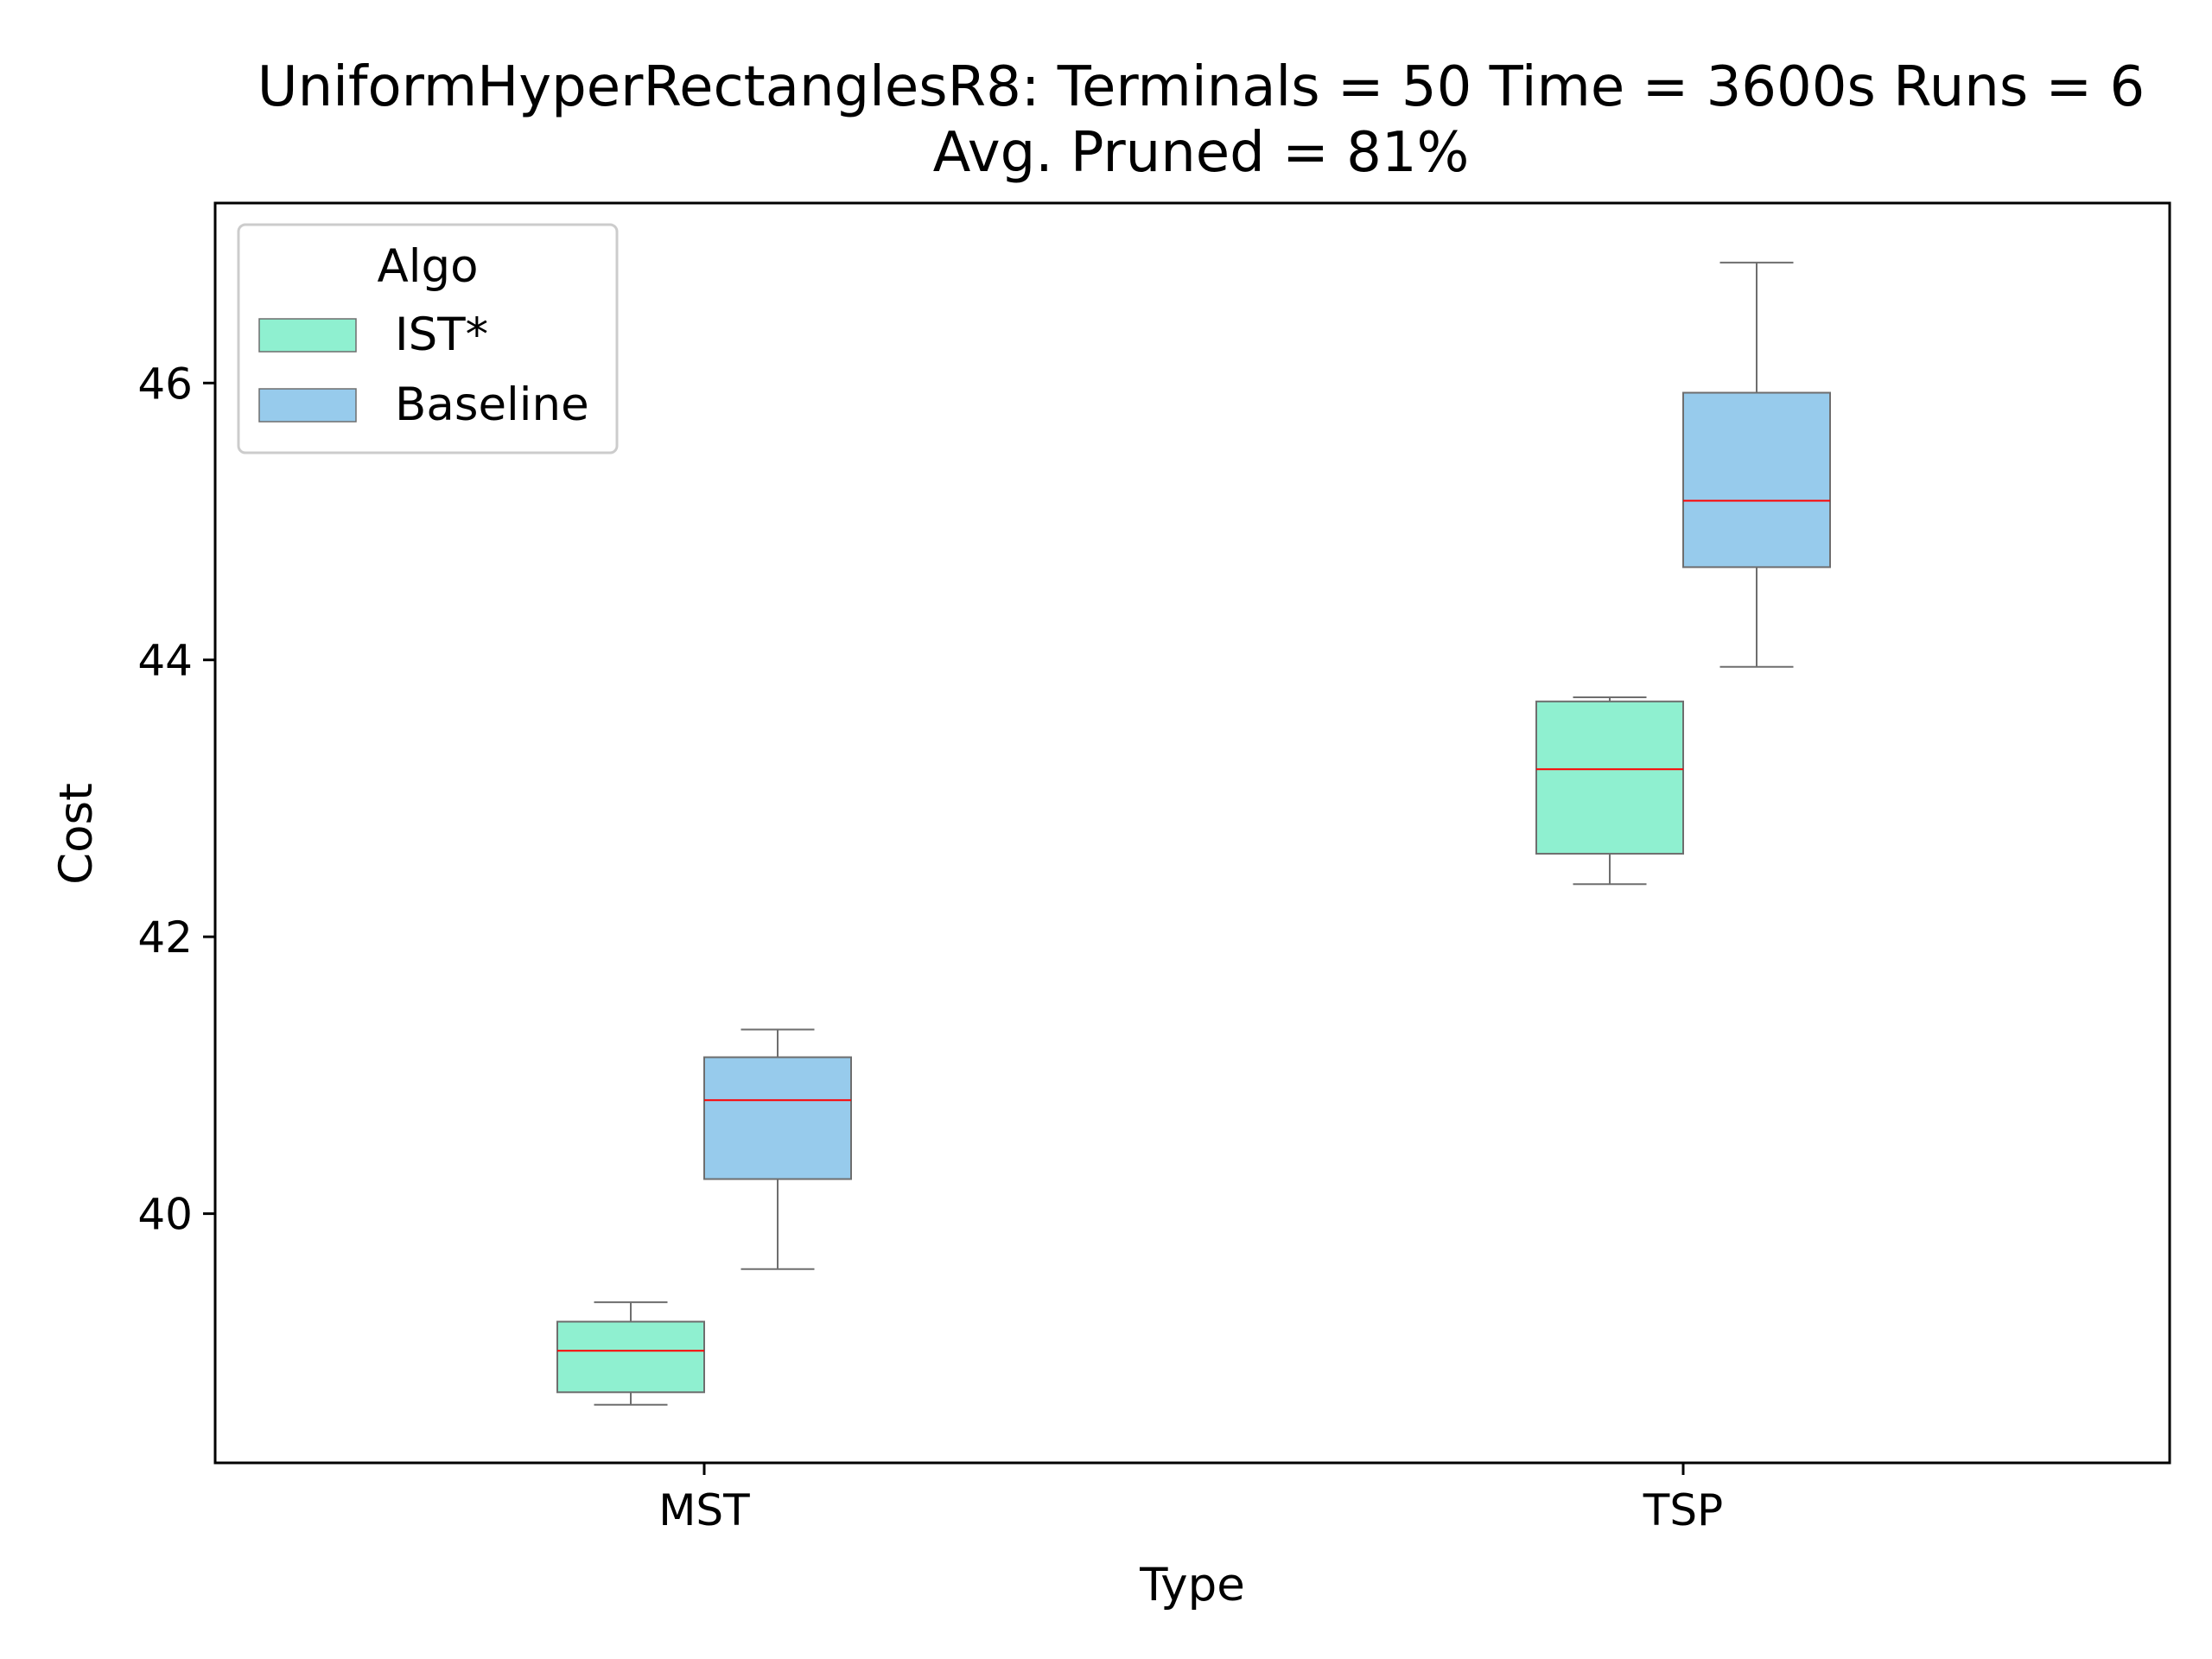 The height and width of the screenshot is (1659, 2212). What do you see at coordinates (165, 937) in the screenshot?
I see `y-tick-label: 42` at bounding box center [165, 937].